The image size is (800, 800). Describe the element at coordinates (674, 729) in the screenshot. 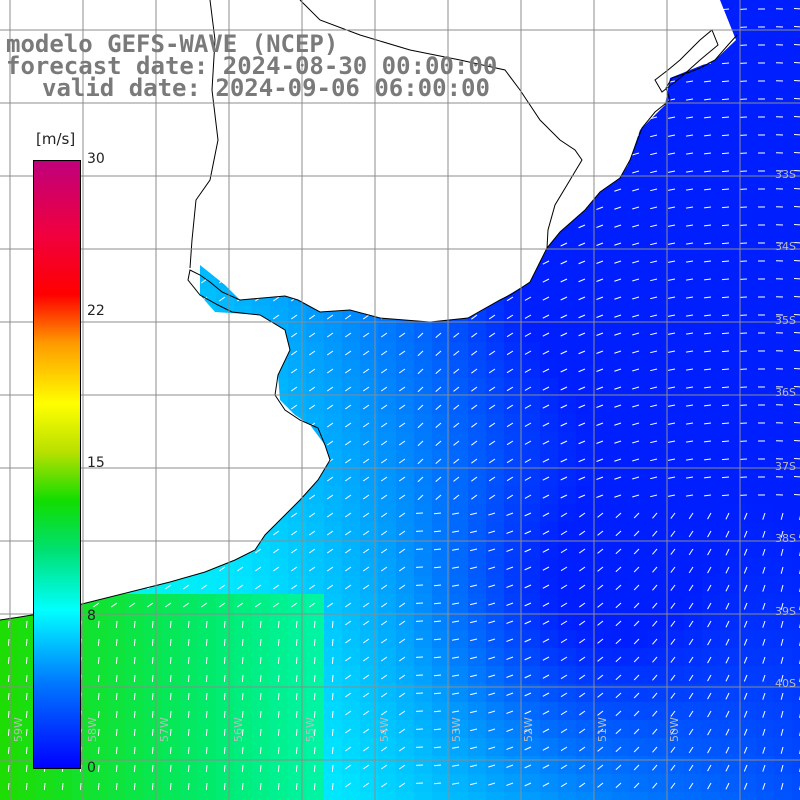

I see `lon-label: 50W` at that location.